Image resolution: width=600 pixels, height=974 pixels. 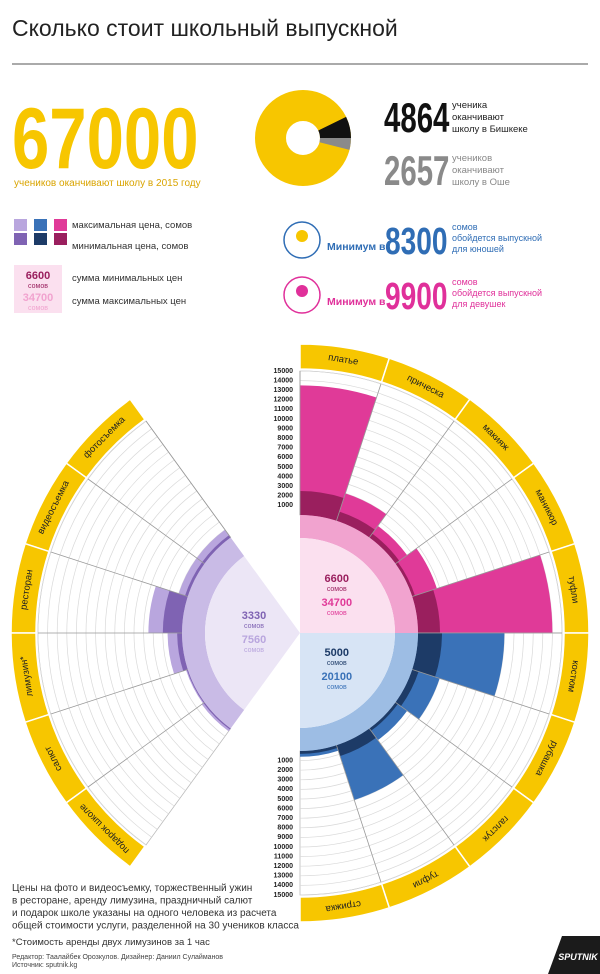 What do you see at coordinates (322, 506) in the screenshot?
I see `bar-min` at bounding box center [322, 506].